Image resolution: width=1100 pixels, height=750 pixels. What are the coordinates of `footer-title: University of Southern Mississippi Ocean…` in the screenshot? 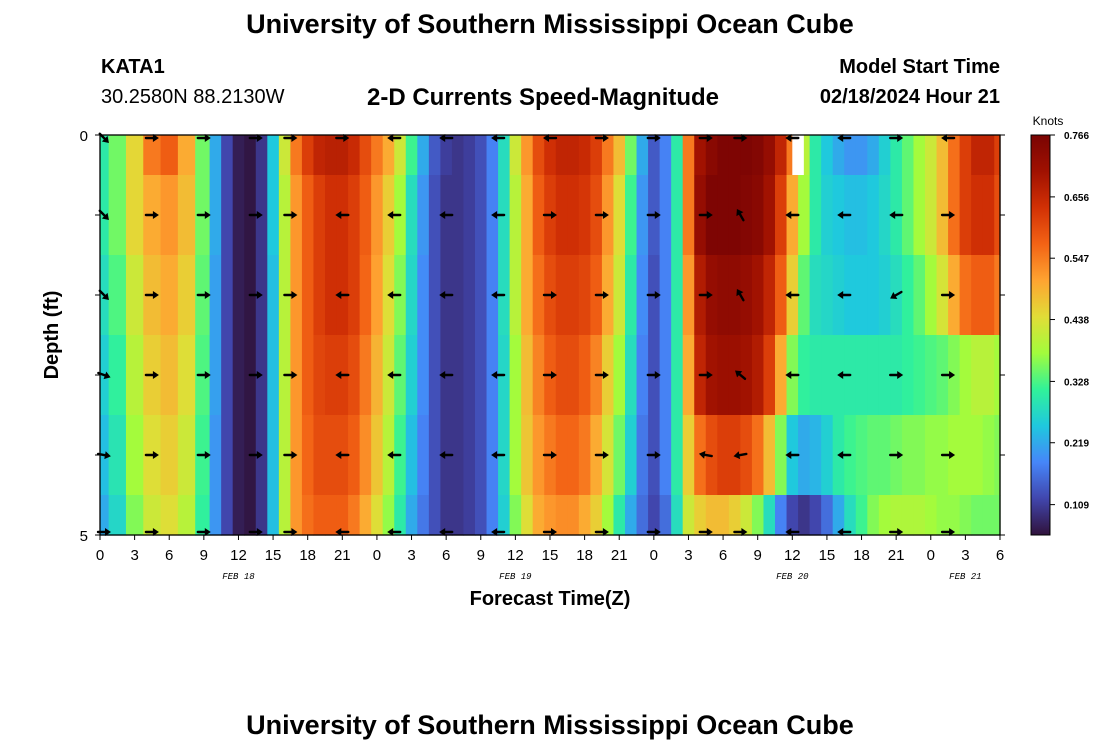 It's located at (550, 725).